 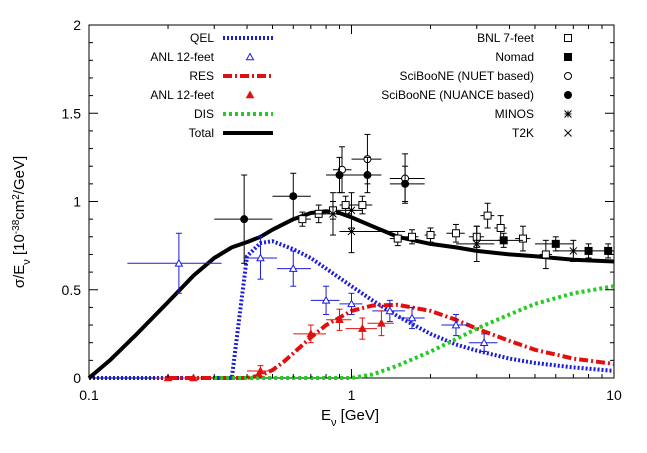 What do you see at coordinates (204, 114) in the screenshot?
I see `legend-left-label: DIS` at bounding box center [204, 114].